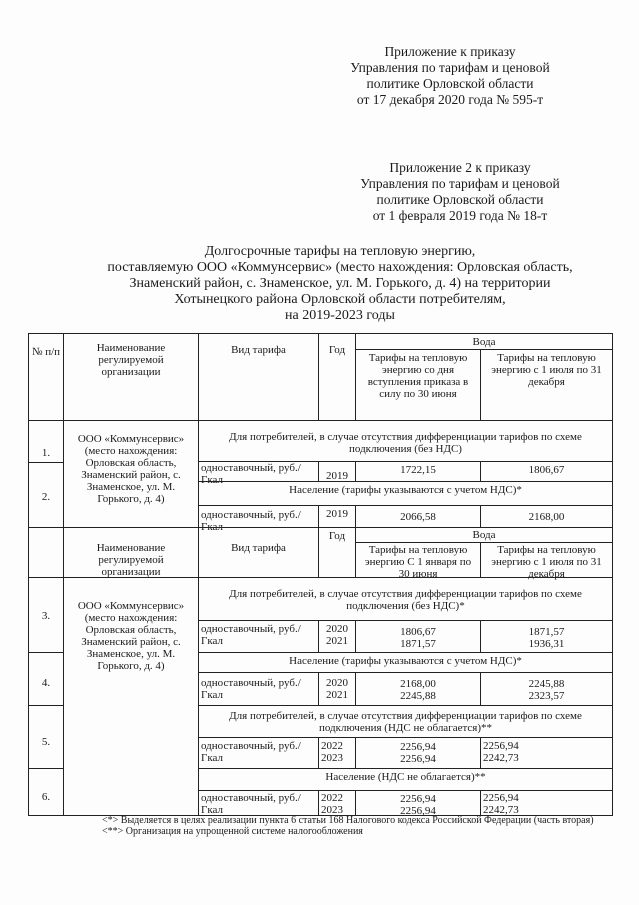 This screenshot has width=639, height=905. I want to click on value: 1806,67, so click(418, 632).